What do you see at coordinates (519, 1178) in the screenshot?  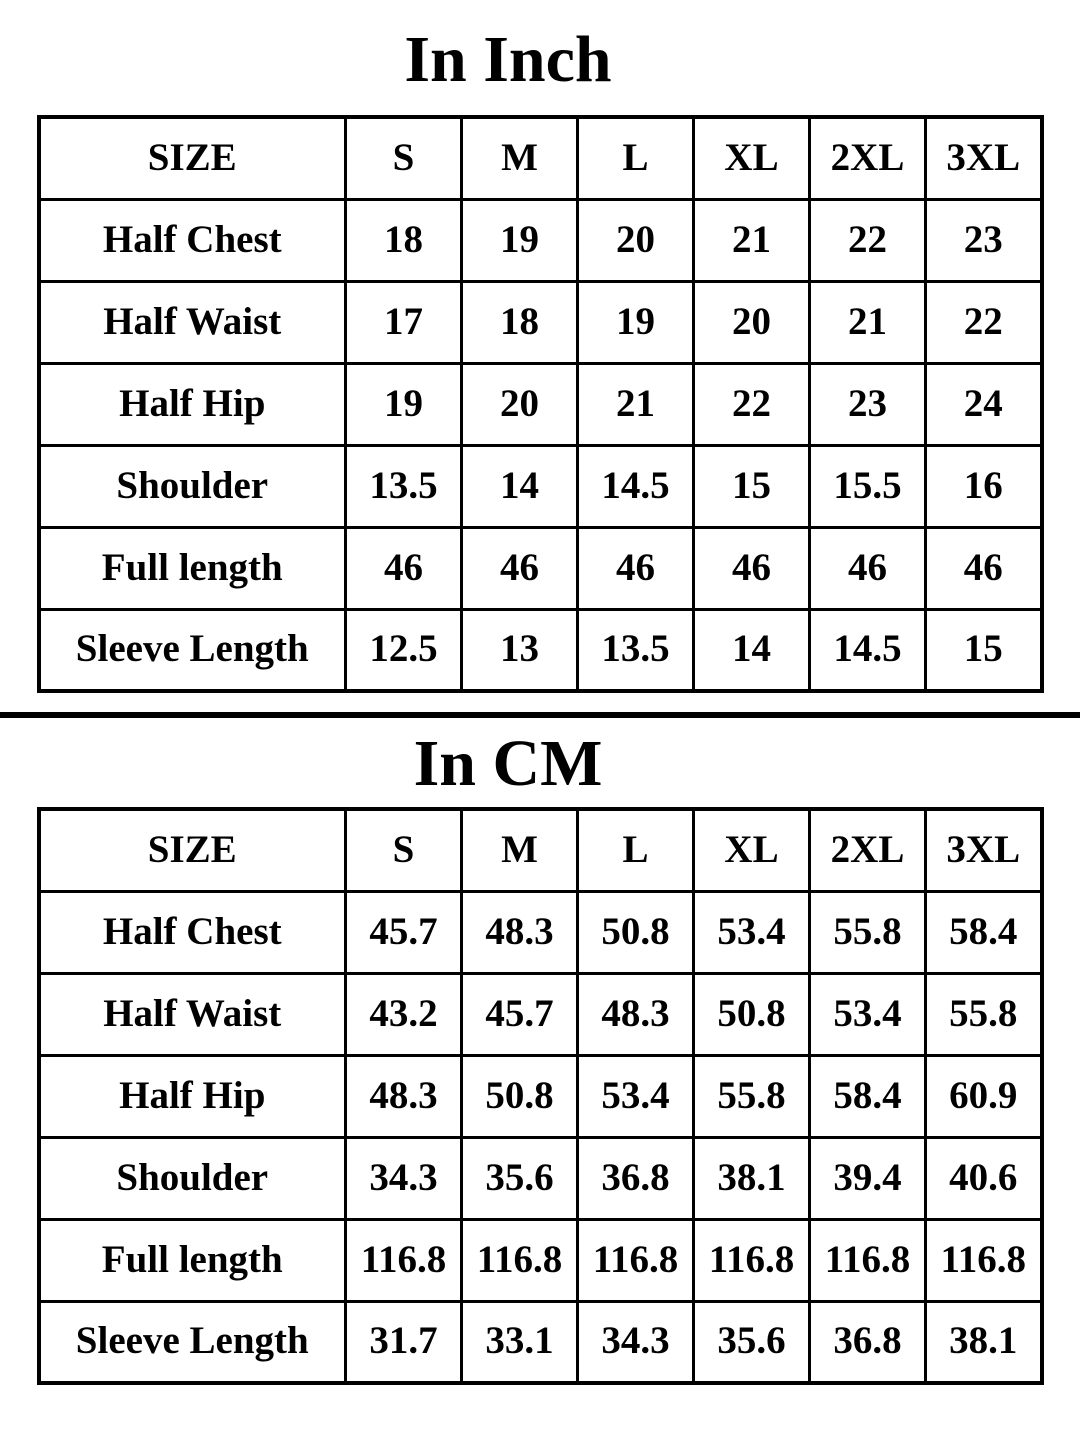 I see `measurement-value: 35.6` at bounding box center [519, 1178].